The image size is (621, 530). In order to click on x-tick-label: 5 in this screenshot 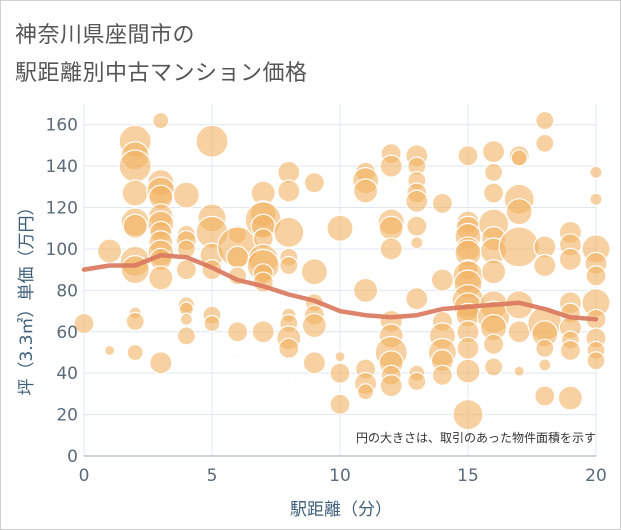, I will do `click(212, 476)`.